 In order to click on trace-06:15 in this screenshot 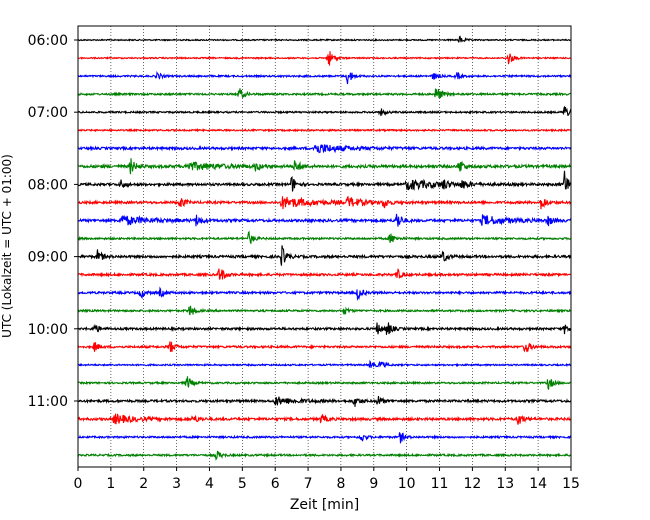, I will do `click(324, 58)`.